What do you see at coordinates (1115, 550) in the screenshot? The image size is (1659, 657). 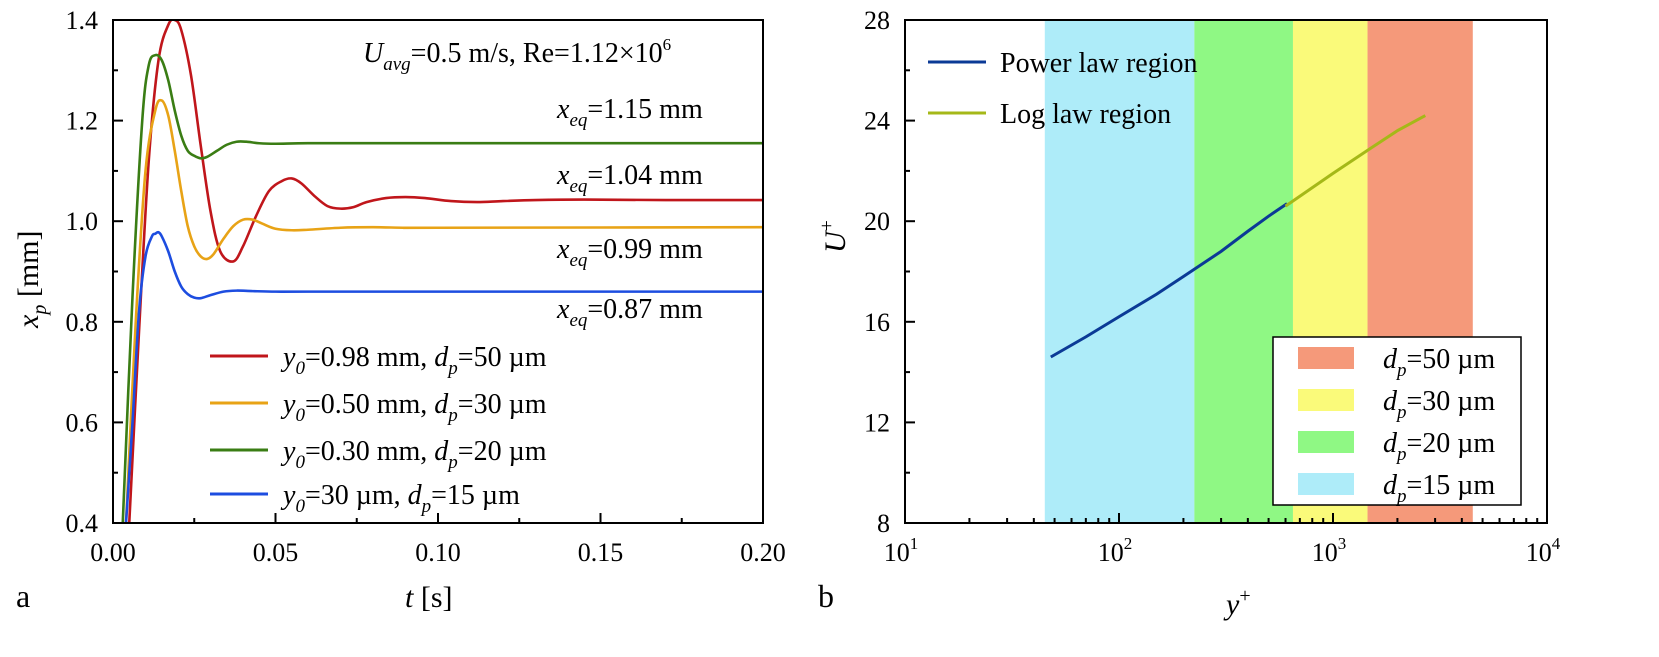 I see `x-tick-label: 10²` at bounding box center [1115, 550].